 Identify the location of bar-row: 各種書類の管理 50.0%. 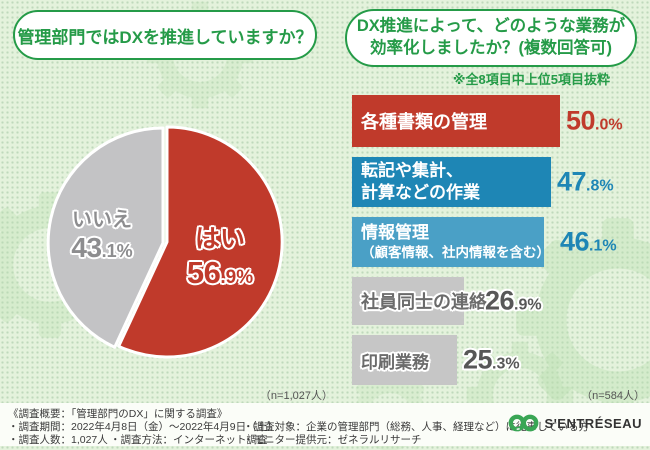
(487, 121).